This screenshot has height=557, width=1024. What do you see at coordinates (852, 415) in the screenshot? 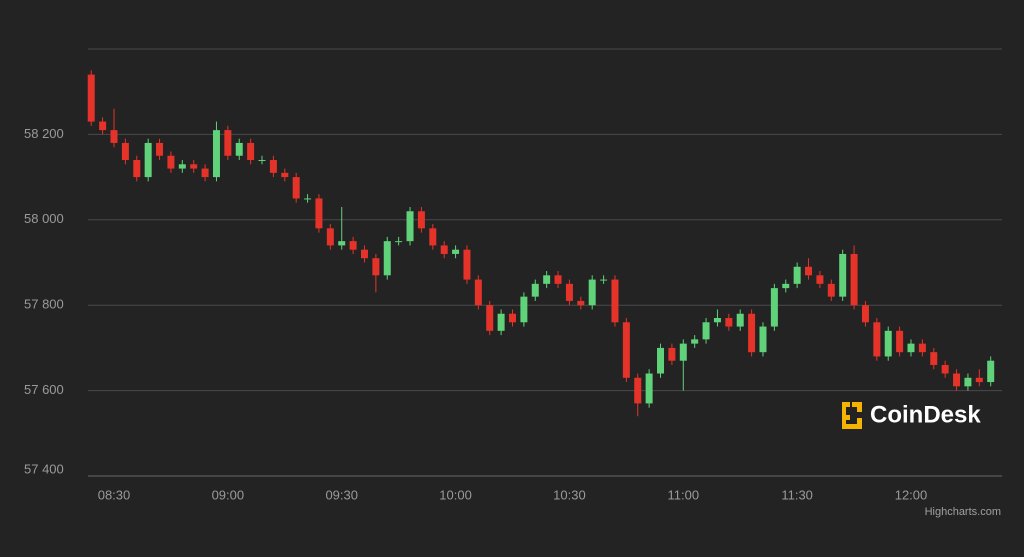
I see `logo-icon` at bounding box center [852, 415].